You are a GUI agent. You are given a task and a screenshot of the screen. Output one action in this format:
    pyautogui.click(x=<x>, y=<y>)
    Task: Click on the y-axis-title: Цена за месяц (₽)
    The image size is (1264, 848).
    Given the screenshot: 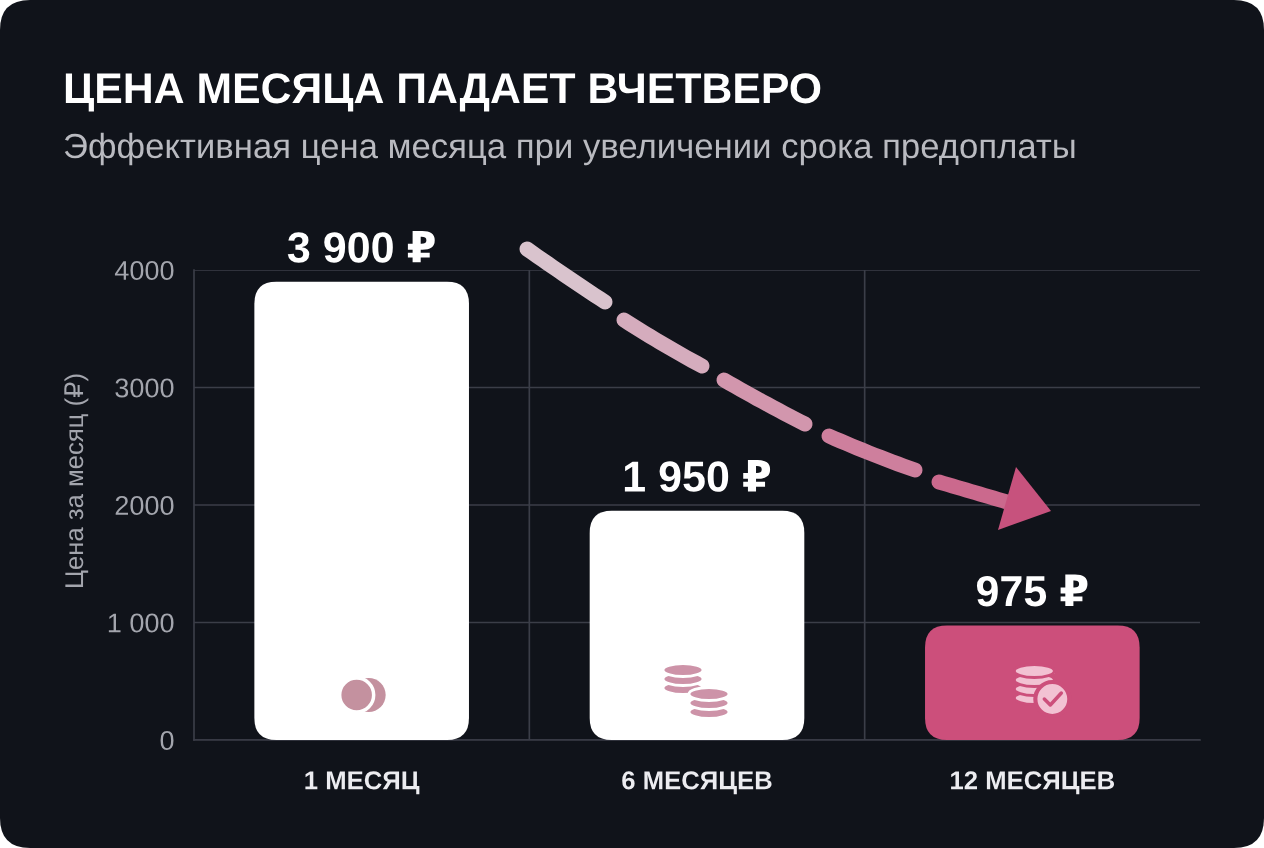 What is the action you would take?
    pyautogui.click(x=76, y=480)
    